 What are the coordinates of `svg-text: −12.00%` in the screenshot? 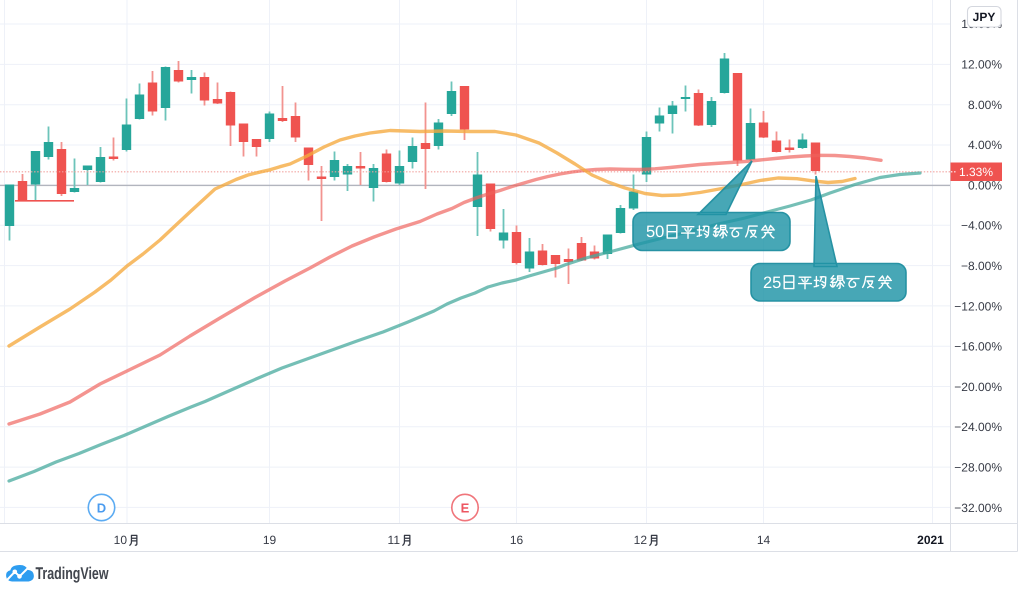 It's located at (978, 306).